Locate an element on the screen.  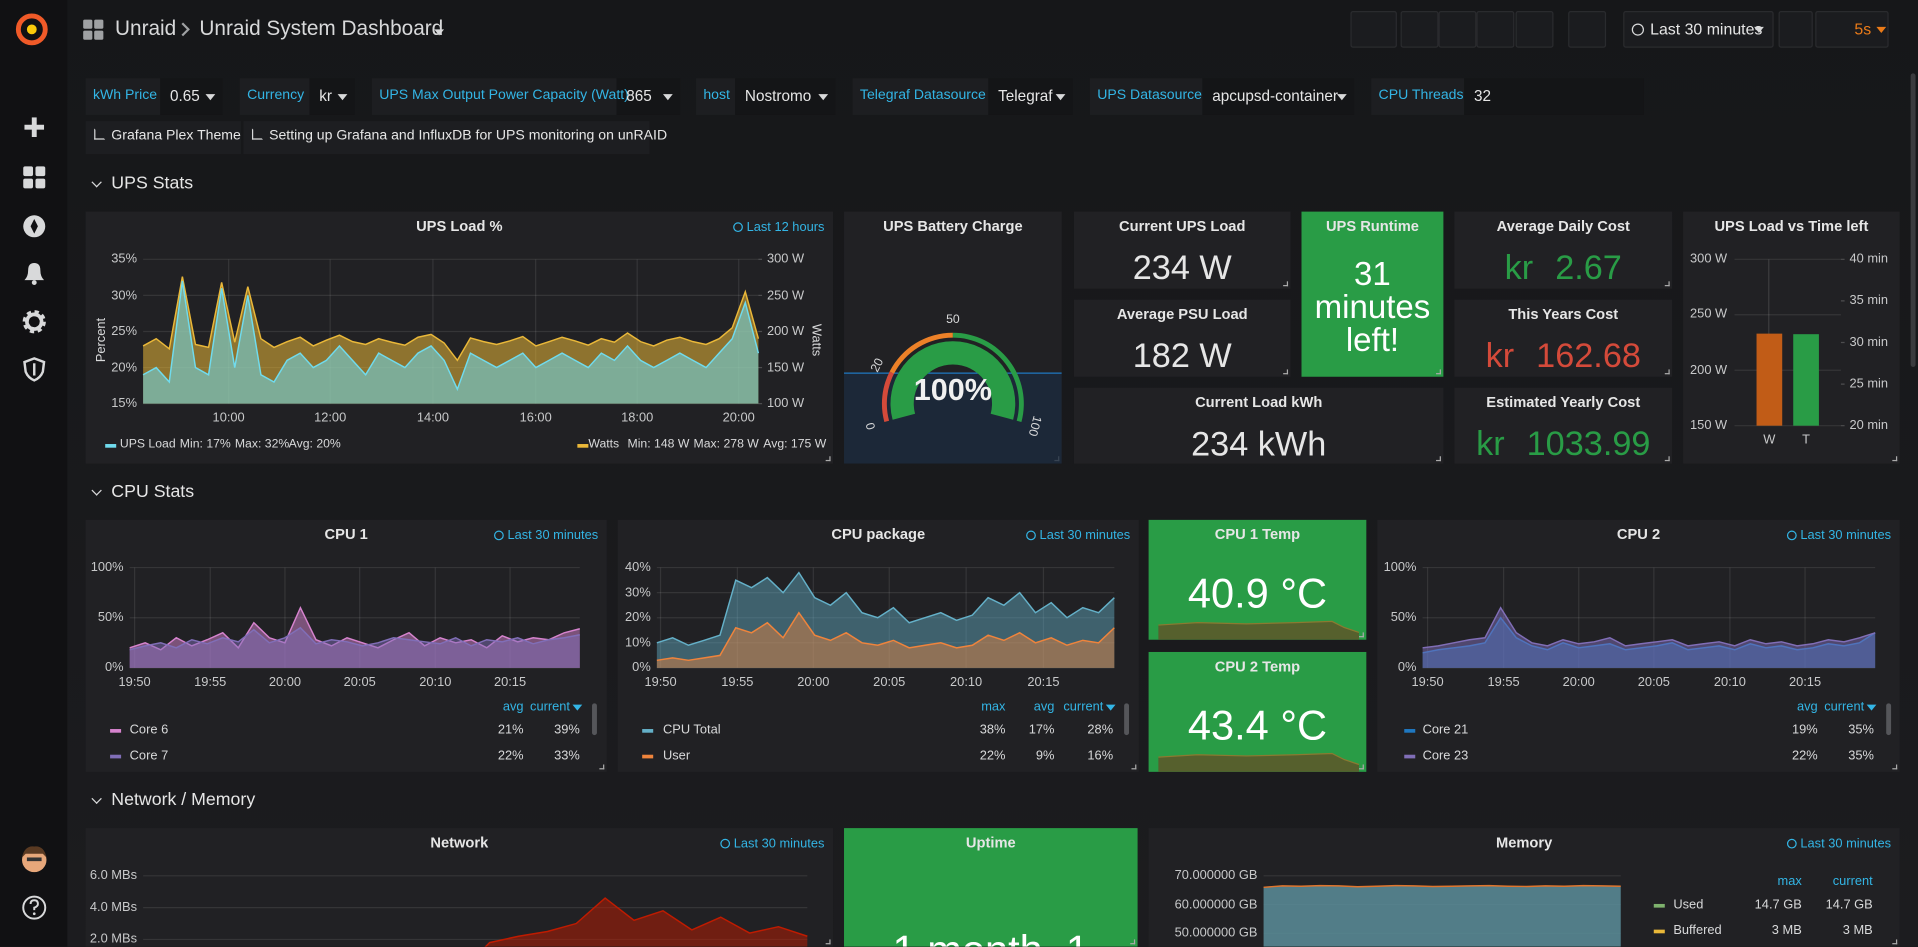
panel-title: Average PSU Load is located at coordinates (1182, 314).